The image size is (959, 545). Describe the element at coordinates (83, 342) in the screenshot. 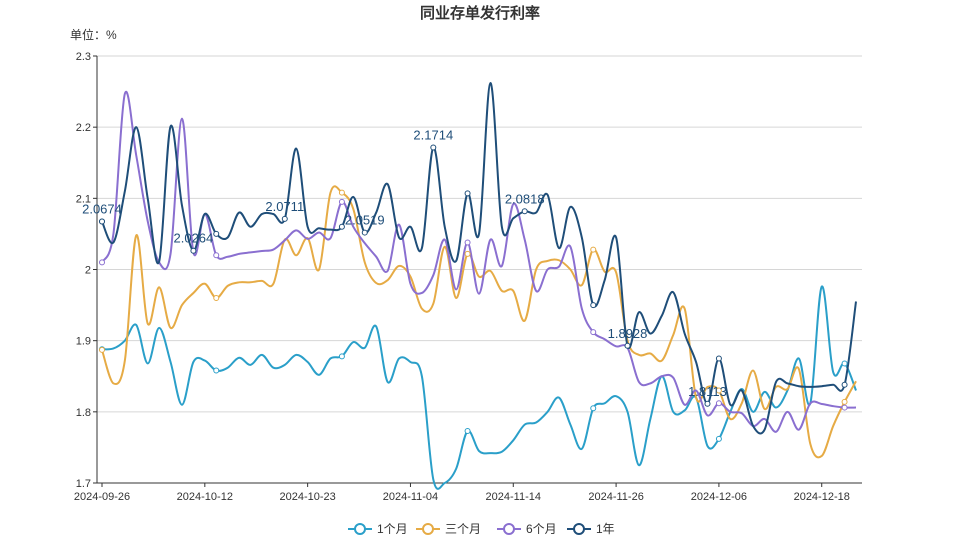

I see `y-tick-label: 1.9` at that location.